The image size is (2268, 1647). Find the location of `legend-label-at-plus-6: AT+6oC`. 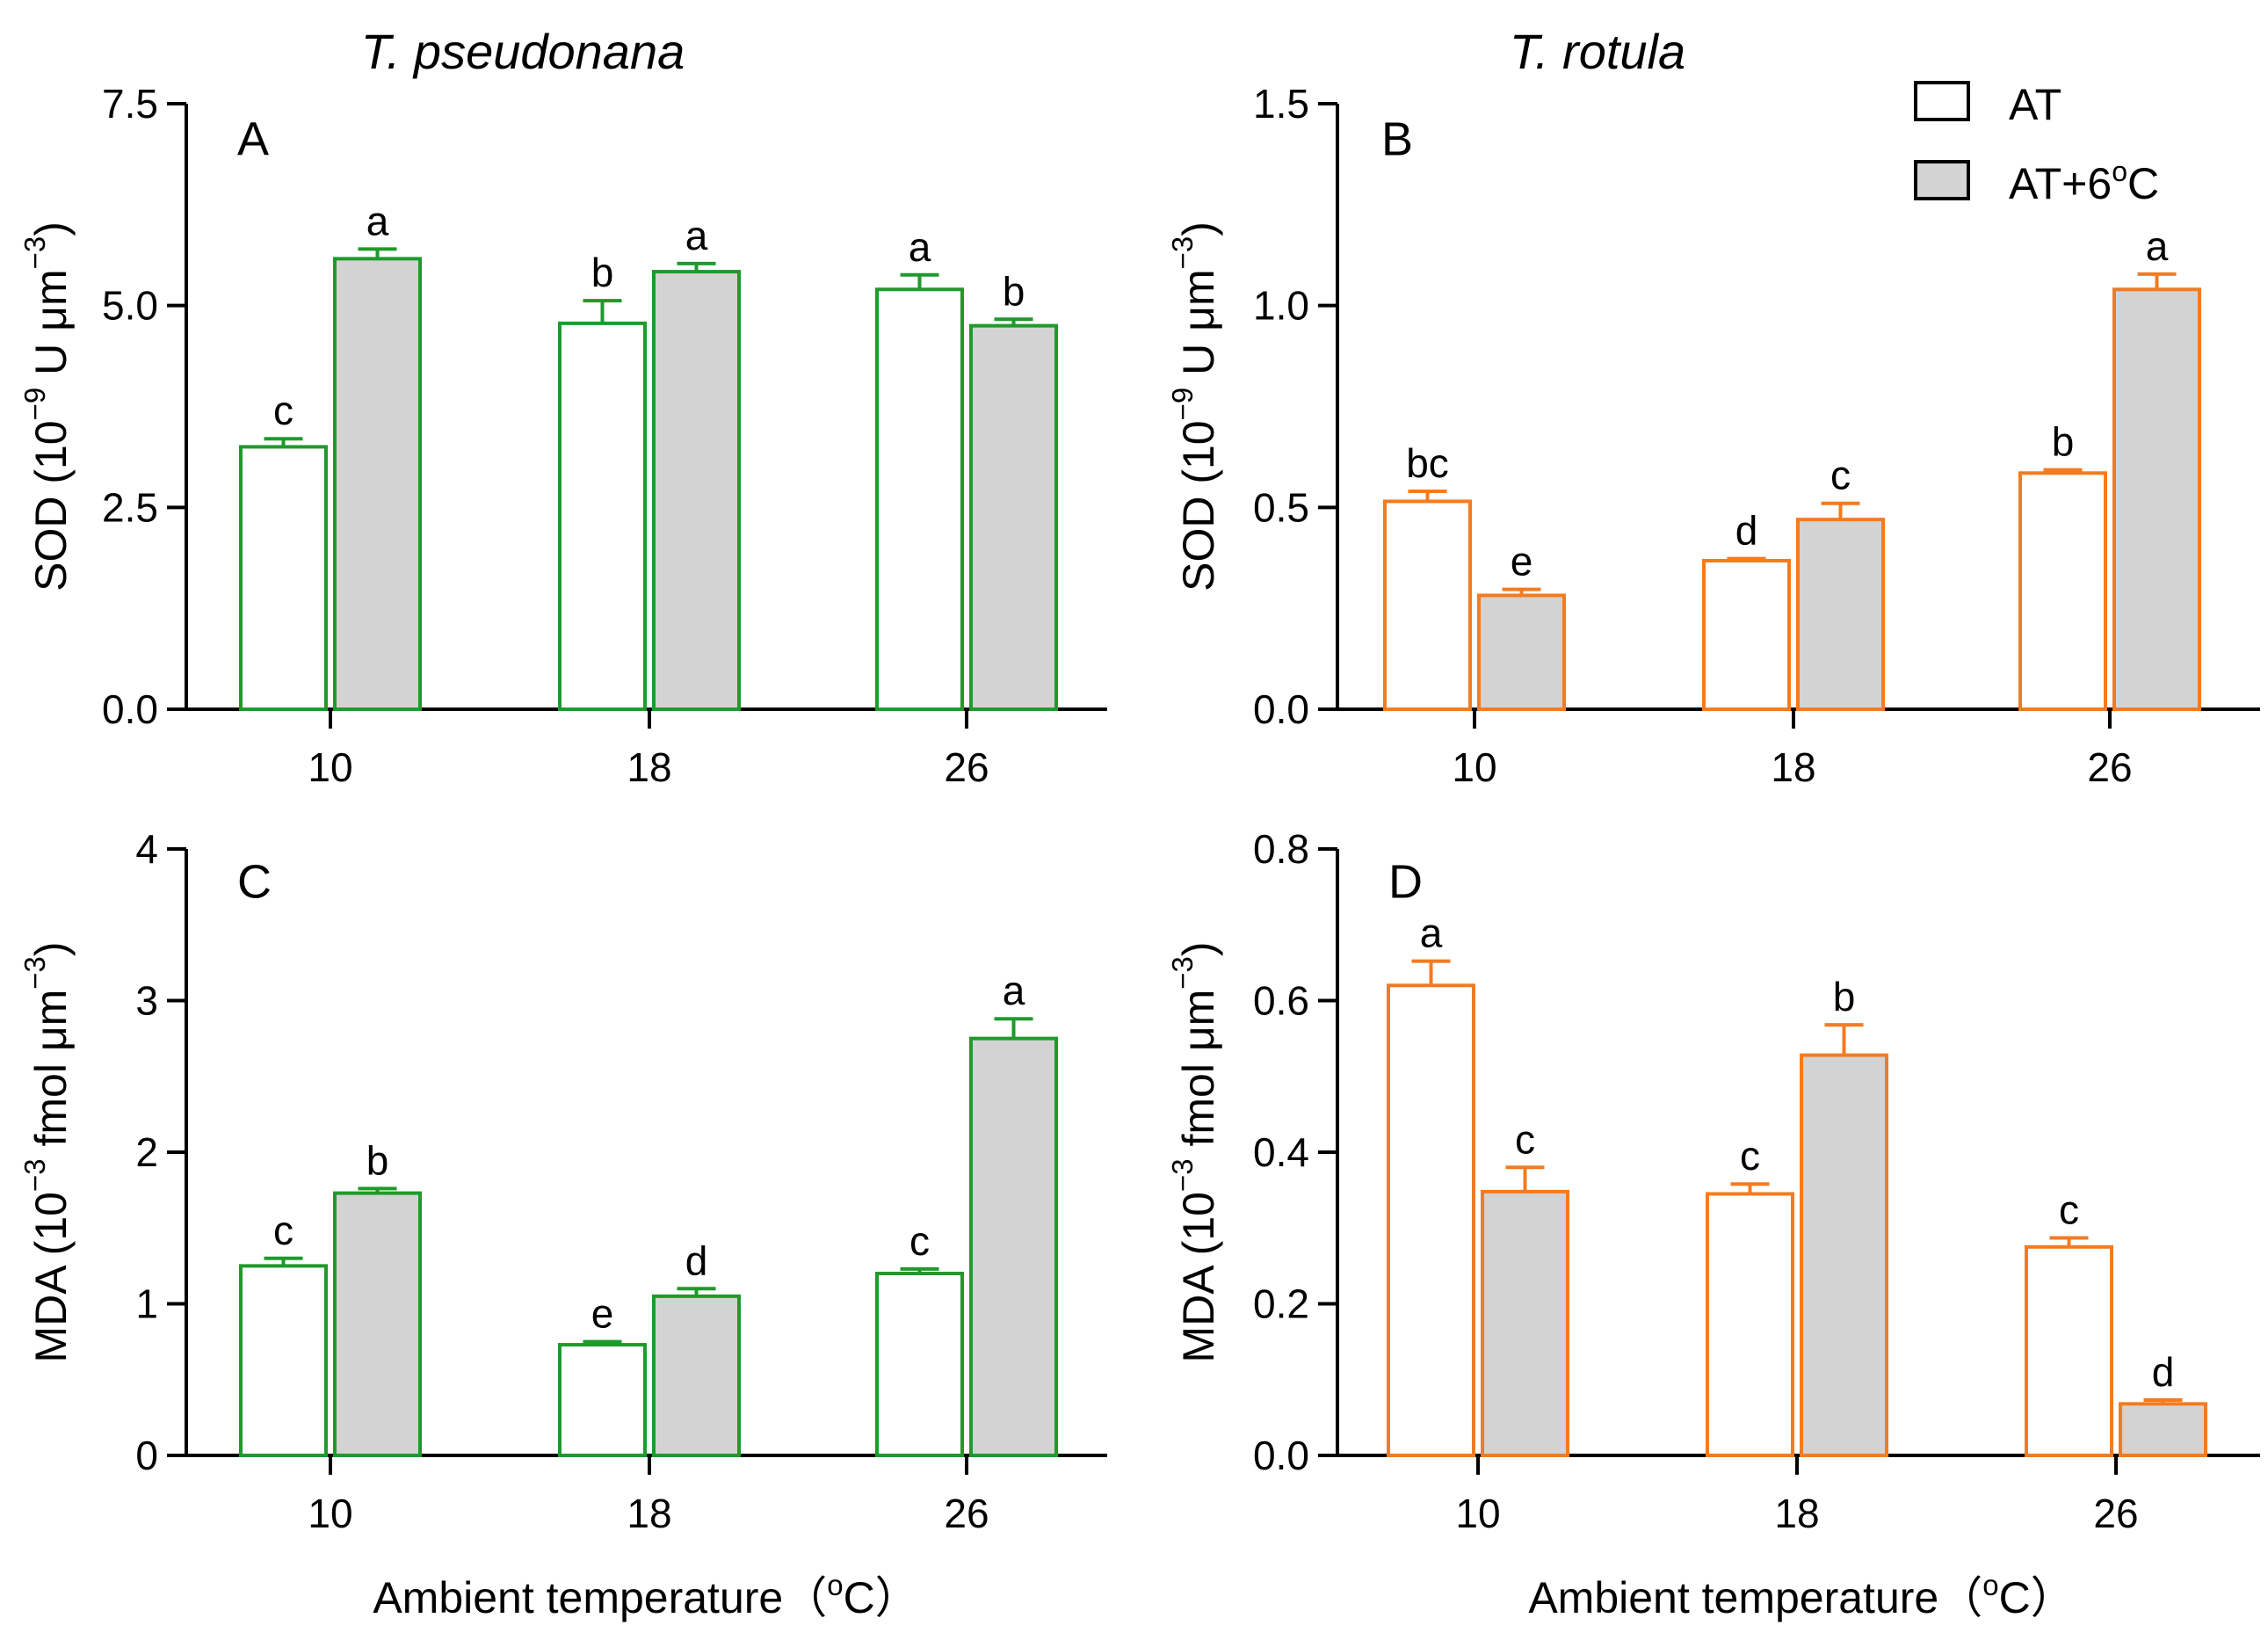

legend-label-at-plus-6: AT+6oC is located at coordinates (2084, 182).